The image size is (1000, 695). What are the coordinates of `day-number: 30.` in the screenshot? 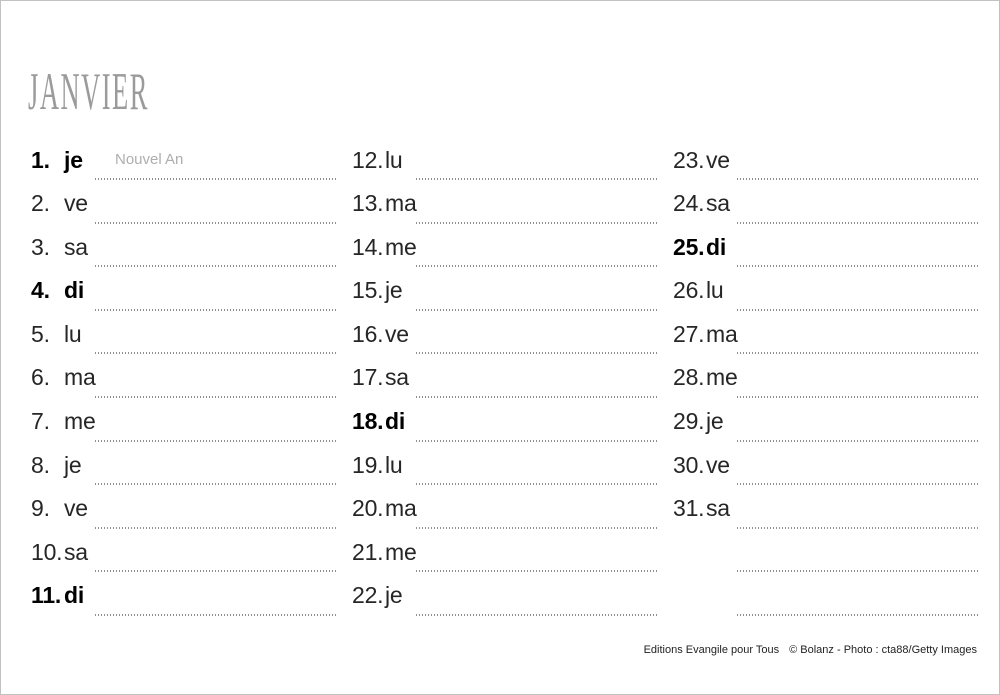 It's located at (689, 464).